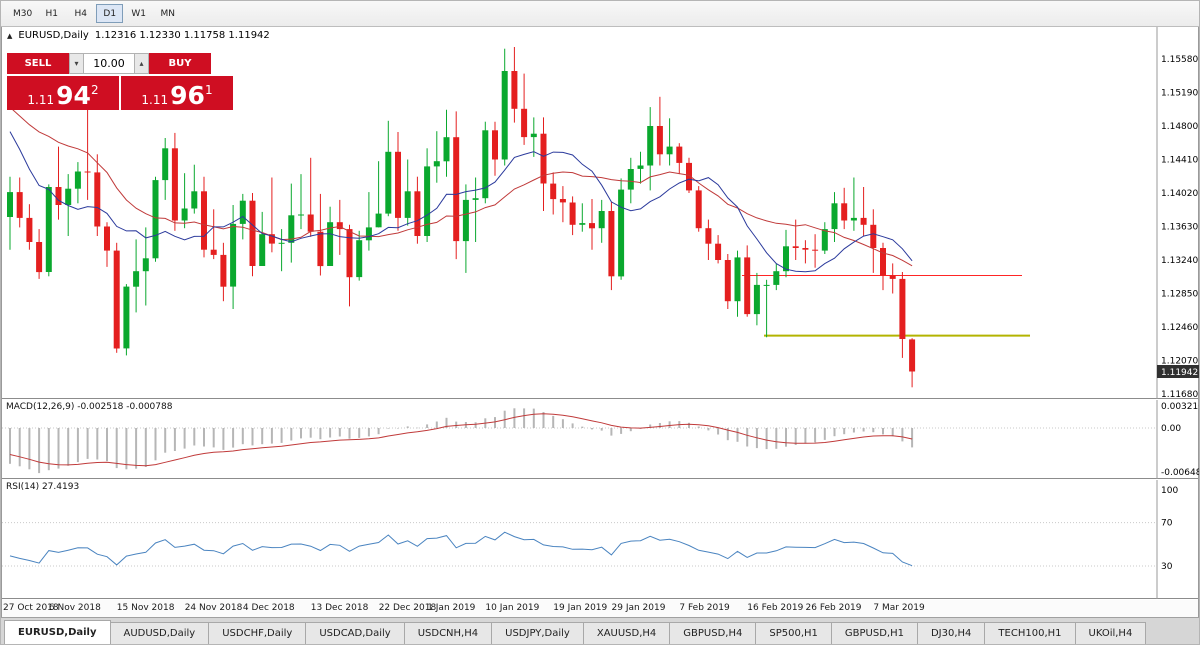 The width and height of the screenshot is (1200, 645). I want to click on chart-symbol-label: EURUSD,Daily, so click(53, 35).